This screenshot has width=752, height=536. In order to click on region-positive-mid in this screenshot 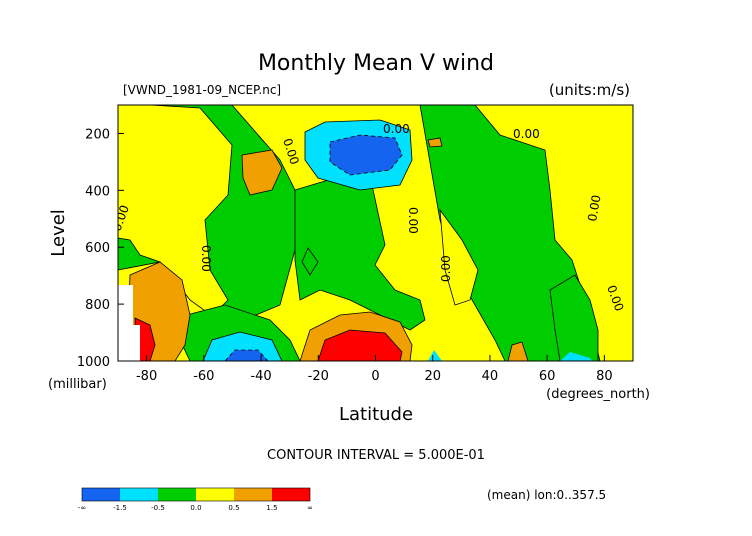, I will do `click(459, 257)`.